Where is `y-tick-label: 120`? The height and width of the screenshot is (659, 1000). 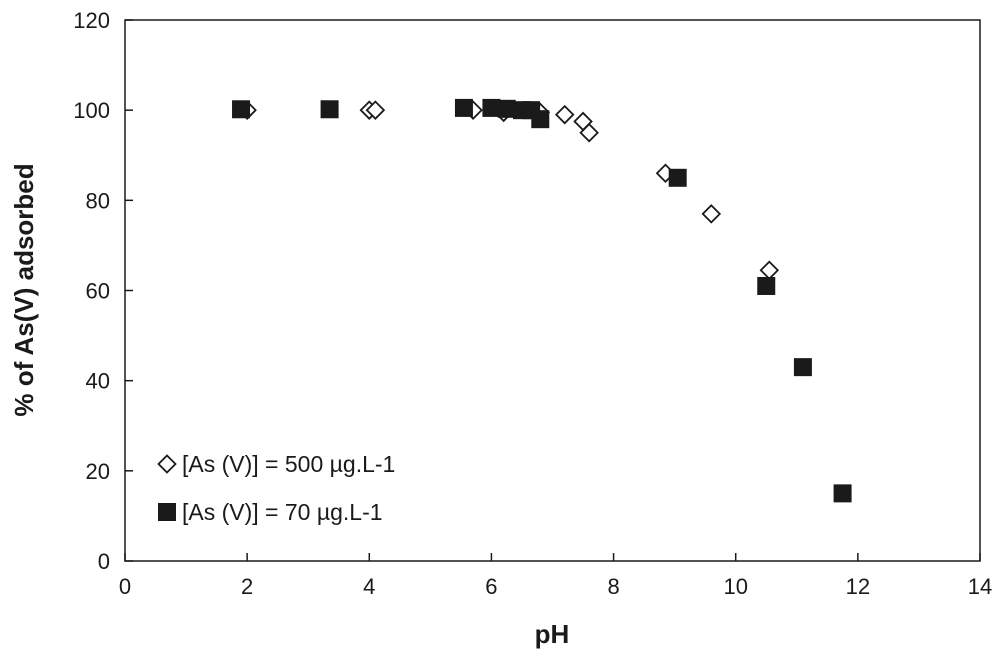 y-tick-label: 120 is located at coordinates (91, 20).